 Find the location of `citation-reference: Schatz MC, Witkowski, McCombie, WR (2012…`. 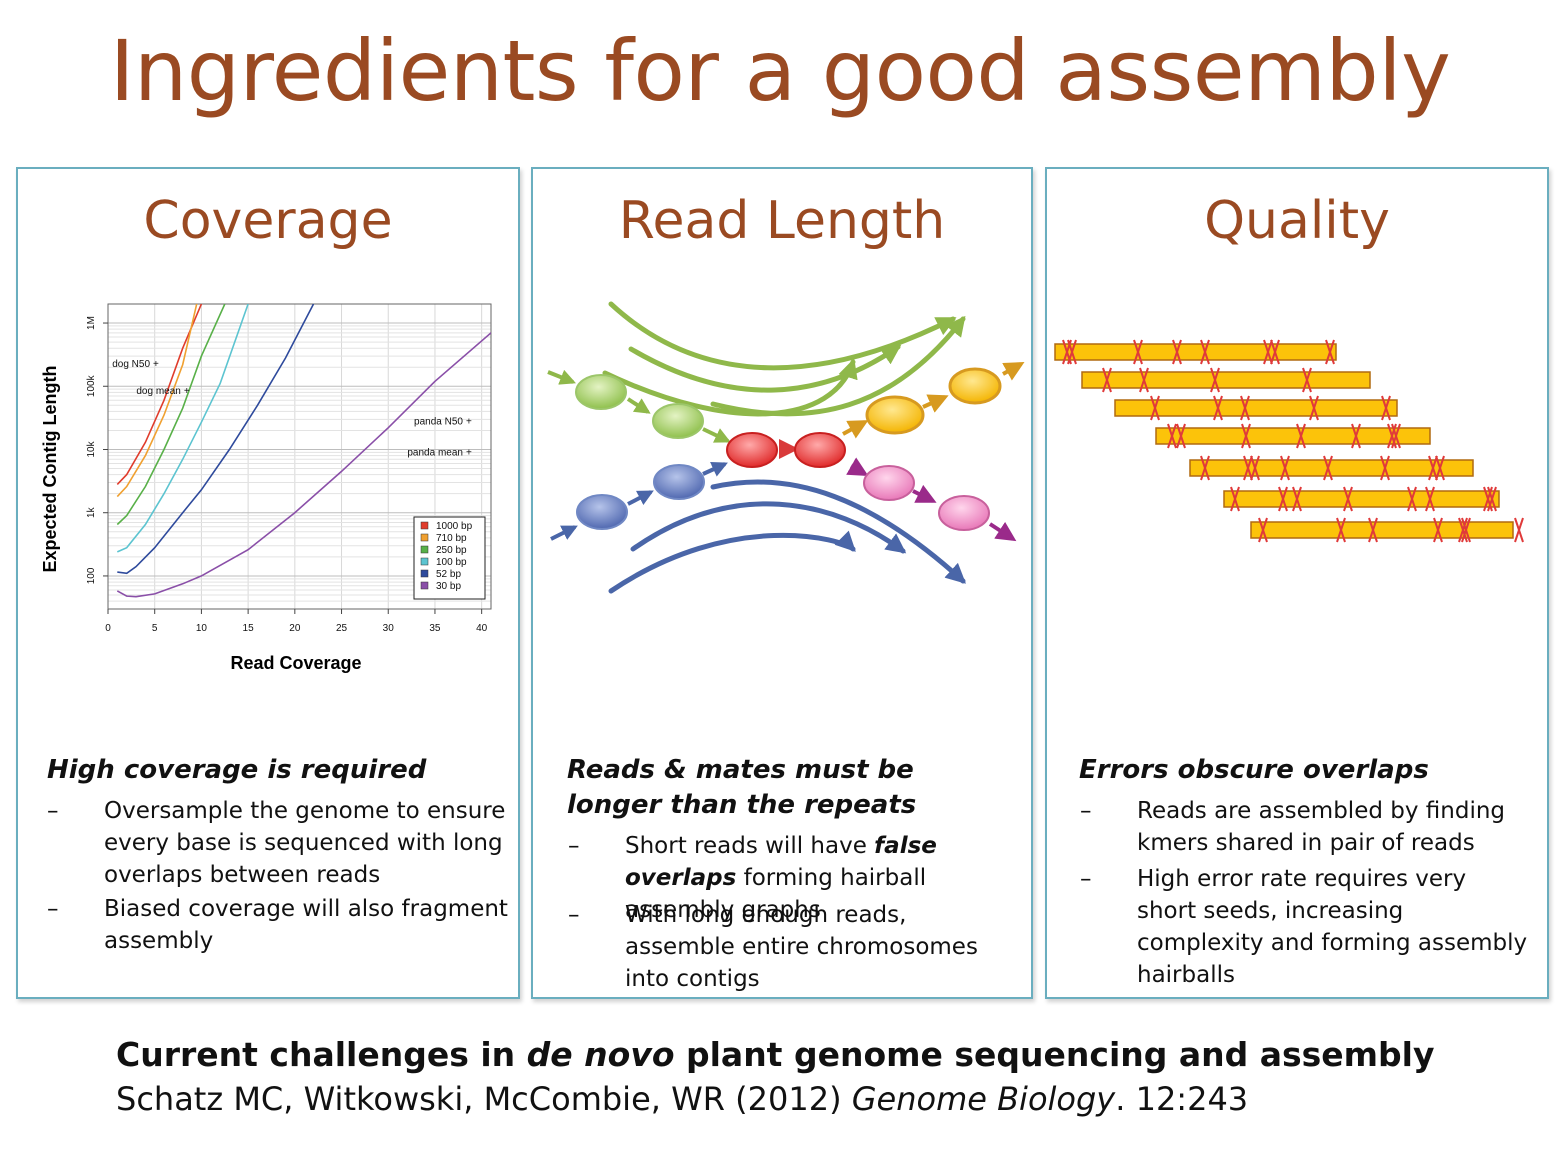

citation-reference: Schatz MC, Witkowski, McCombie, WR (2012… is located at coordinates (682, 1099).